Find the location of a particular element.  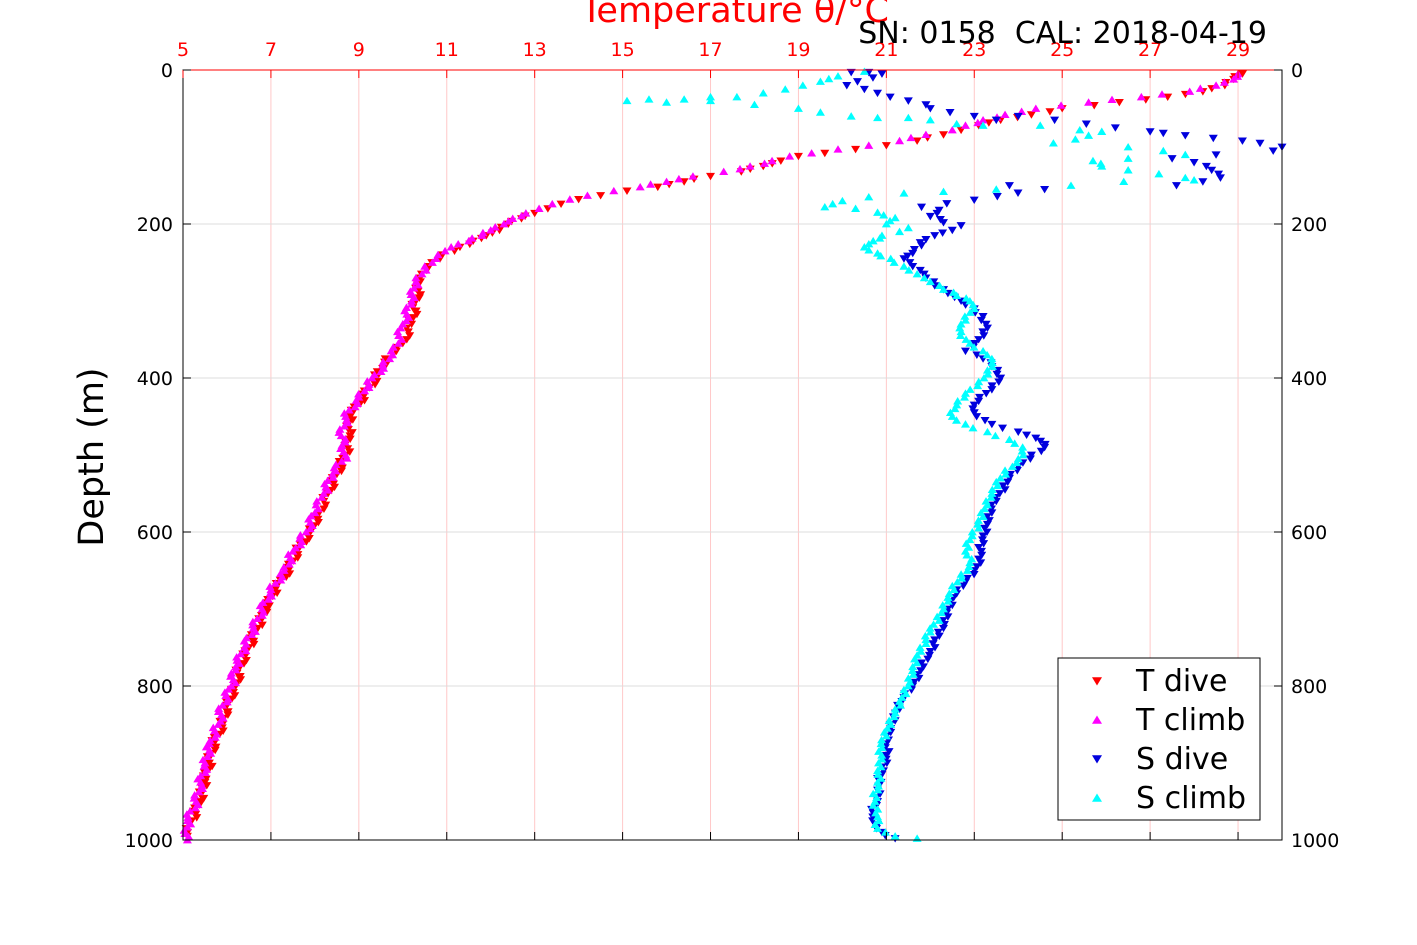

legend-marker is located at coordinates (1097, 759).